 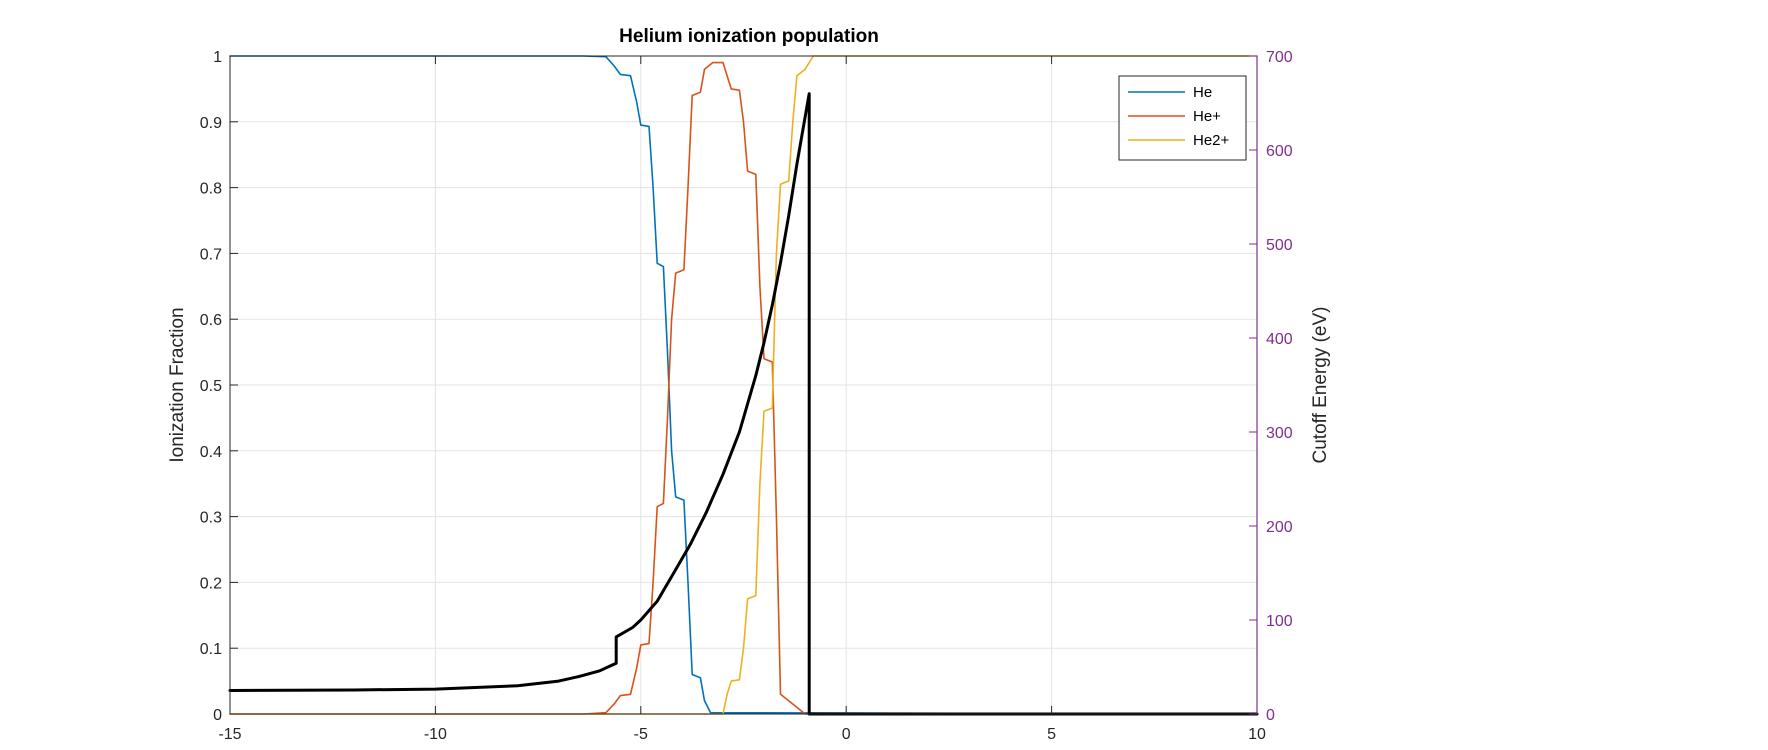 I want to click on x-tick-label: 5, so click(x=1051, y=734).